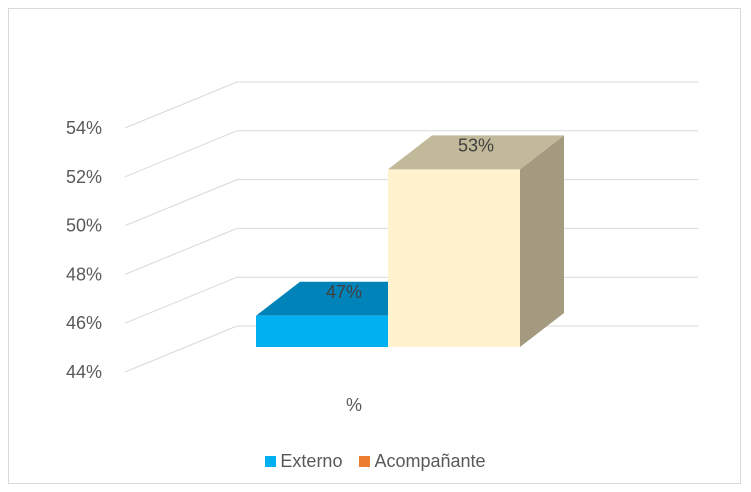 Image resolution: width=751 pixels, height=492 pixels. What do you see at coordinates (365, 461) in the screenshot?
I see `legend-swatch-acompanante` at bounding box center [365, 461].